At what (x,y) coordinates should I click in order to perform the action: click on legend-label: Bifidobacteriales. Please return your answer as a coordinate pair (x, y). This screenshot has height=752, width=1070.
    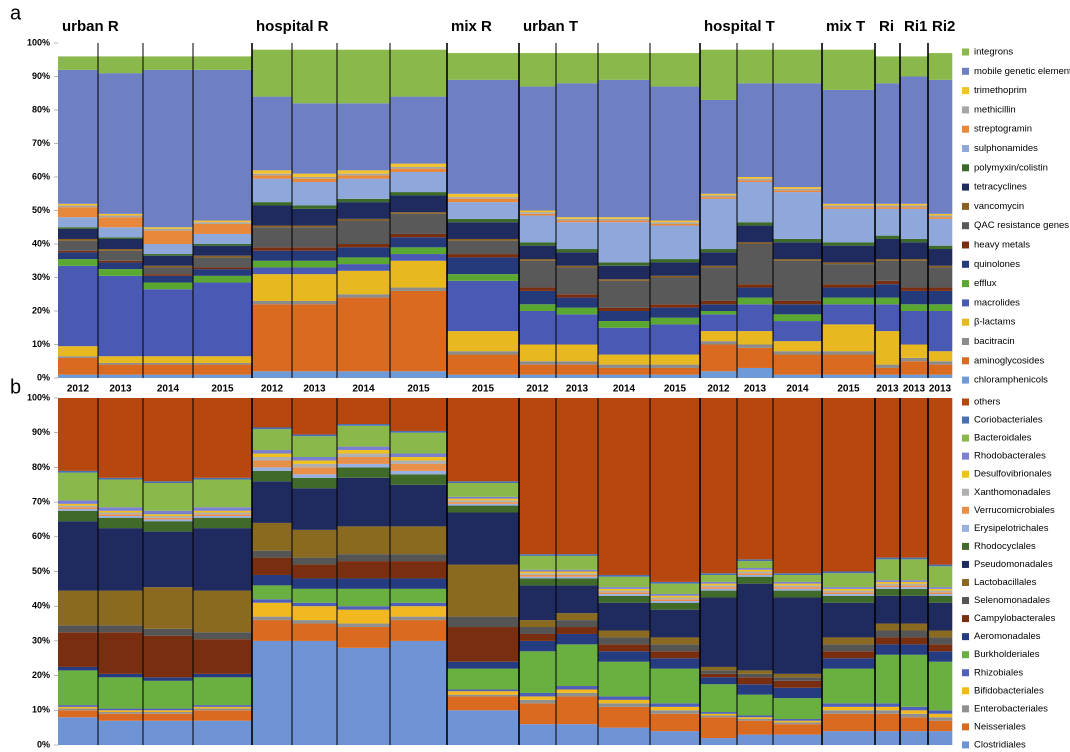
    Looking at the image, I should click on (1009, 690).